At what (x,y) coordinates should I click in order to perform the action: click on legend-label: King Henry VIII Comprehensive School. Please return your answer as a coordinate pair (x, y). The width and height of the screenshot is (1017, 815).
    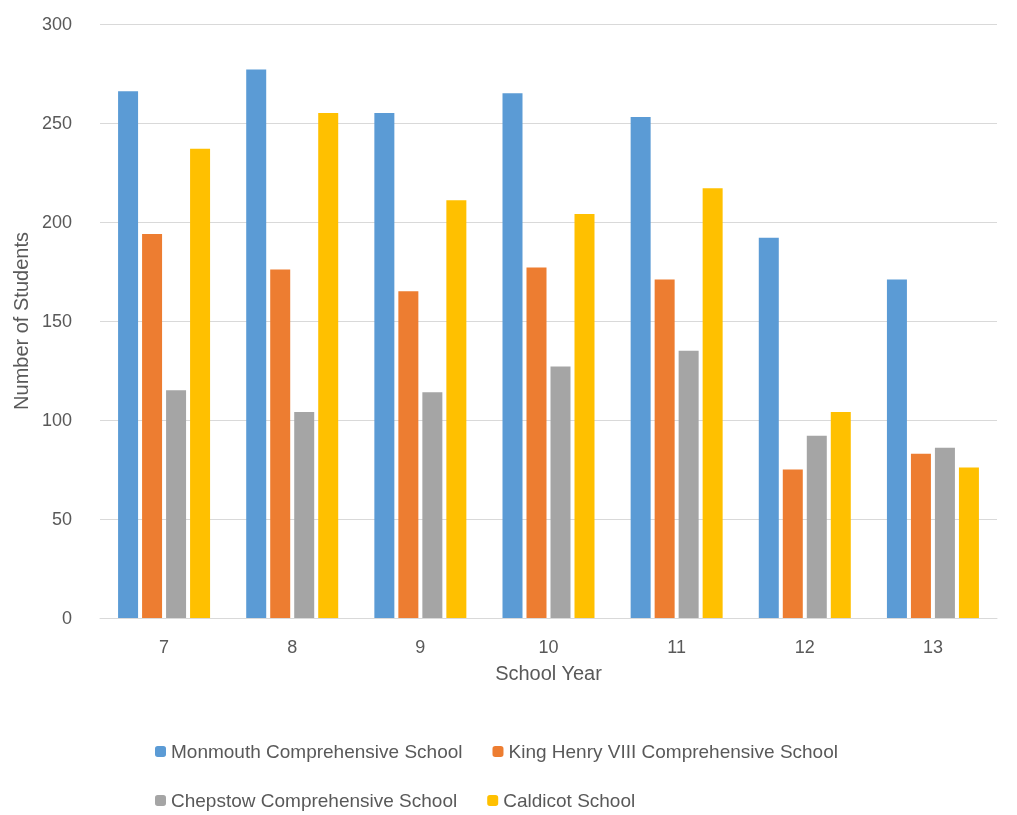
    Looking at the image, I should click on (673, 751).